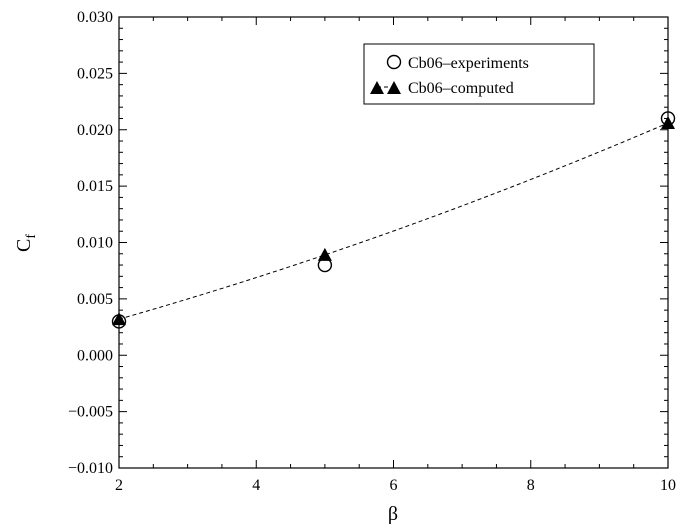  What do you see at coordinates (90, 468) in the screenshot?
I see `y-tick-label: −0.010` at bounding box center [90, 468].